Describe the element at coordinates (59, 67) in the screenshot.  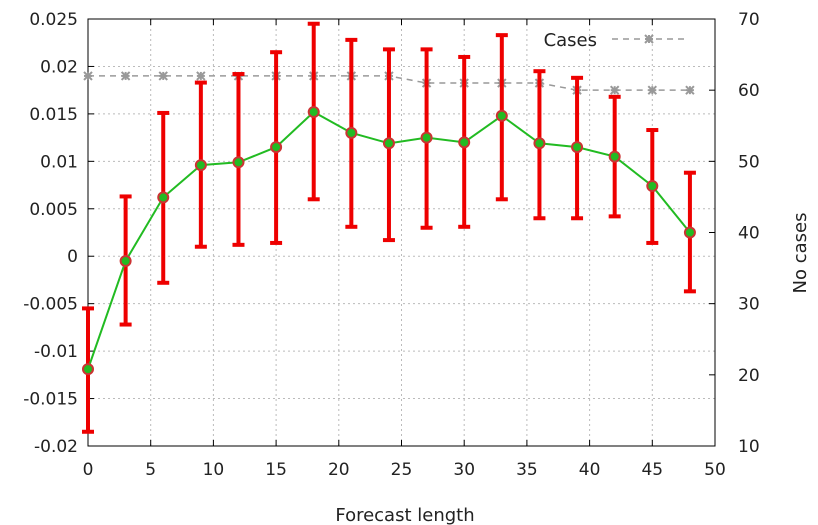
I see `y-tick-label: 0.02` at that location.